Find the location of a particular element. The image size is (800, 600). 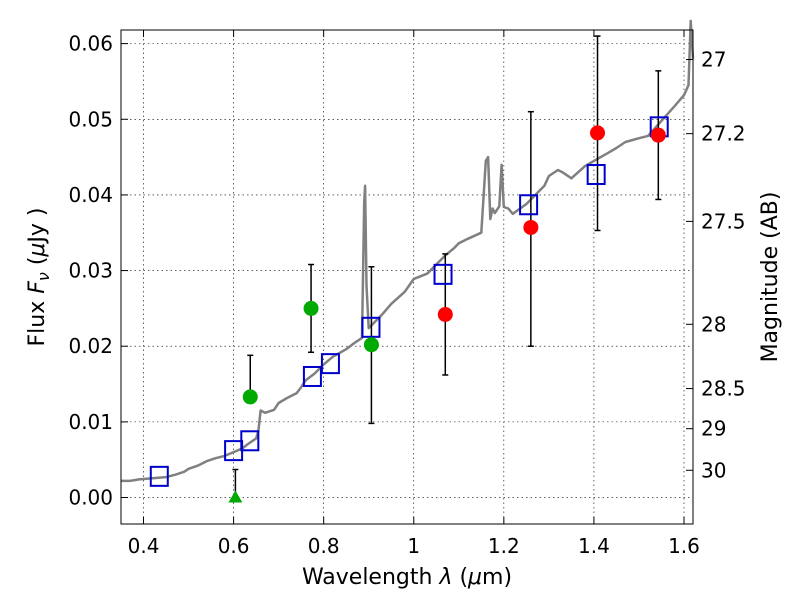

x-axis-label: Wavelength λ (μm) is located at coordinates (407, 577).